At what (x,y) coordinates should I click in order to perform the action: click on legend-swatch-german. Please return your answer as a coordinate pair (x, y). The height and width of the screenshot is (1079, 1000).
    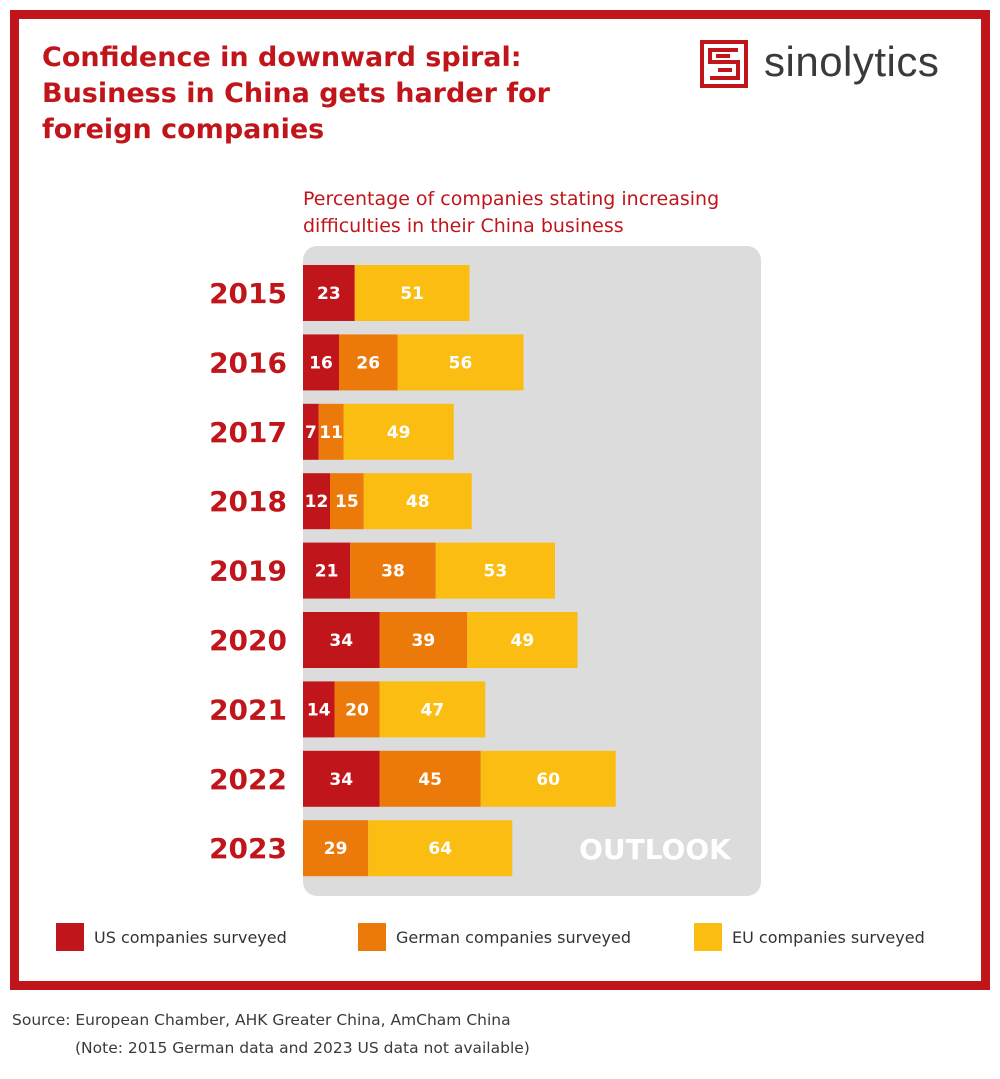
    Looking at the image, I should click on (372, 937).